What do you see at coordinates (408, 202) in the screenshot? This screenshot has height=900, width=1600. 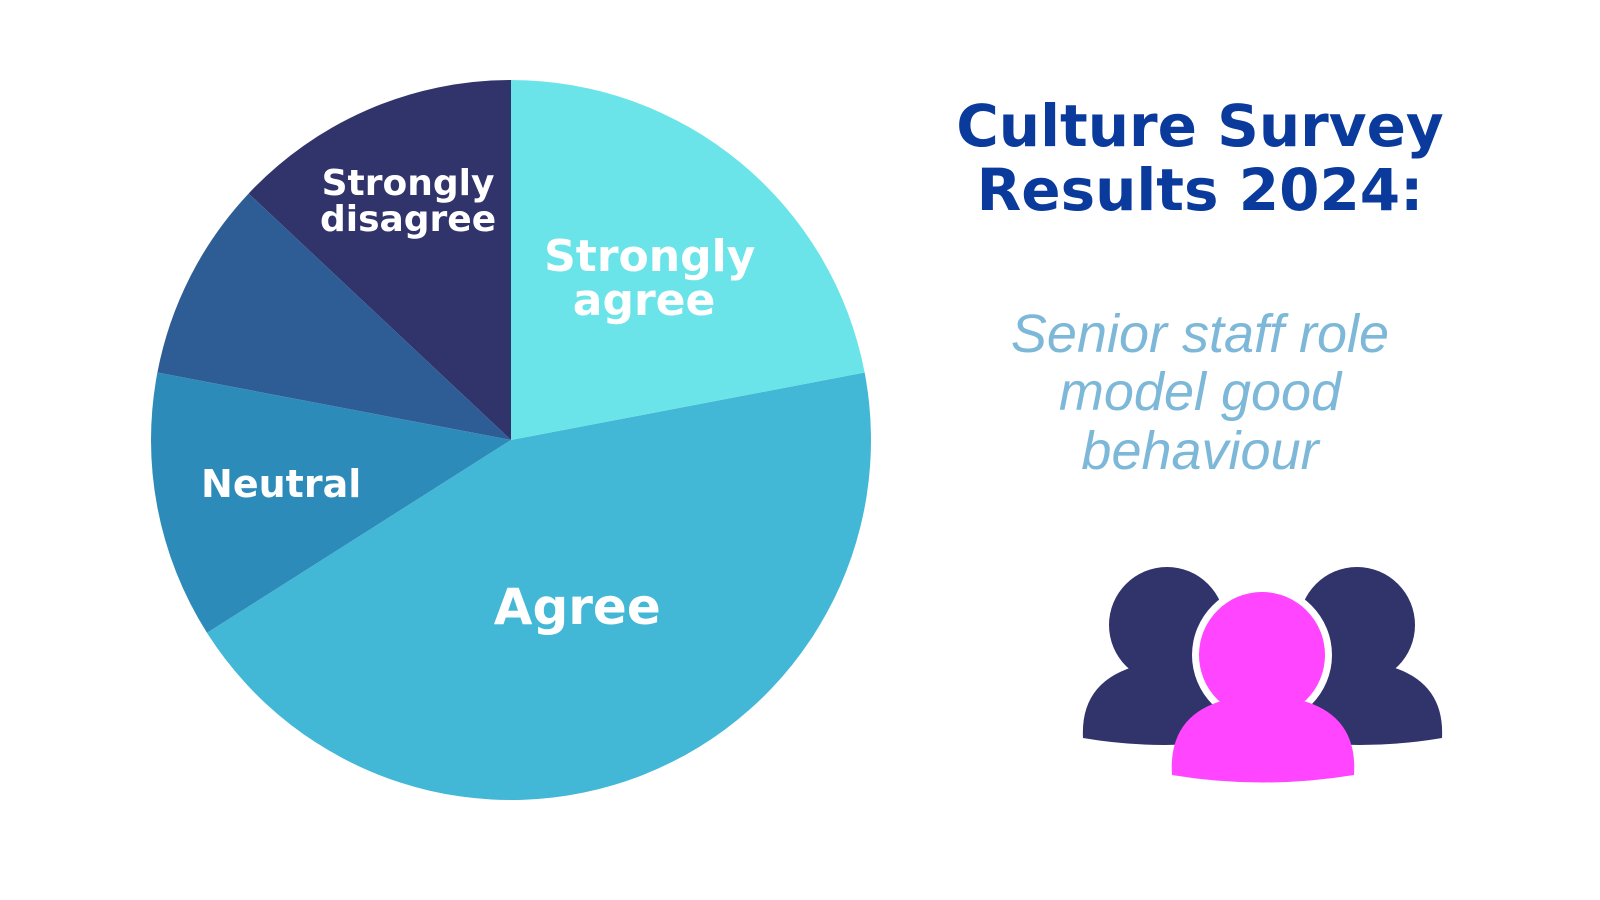 I see `slice-label: Strongly disagree` at bounding box center [408, 202].